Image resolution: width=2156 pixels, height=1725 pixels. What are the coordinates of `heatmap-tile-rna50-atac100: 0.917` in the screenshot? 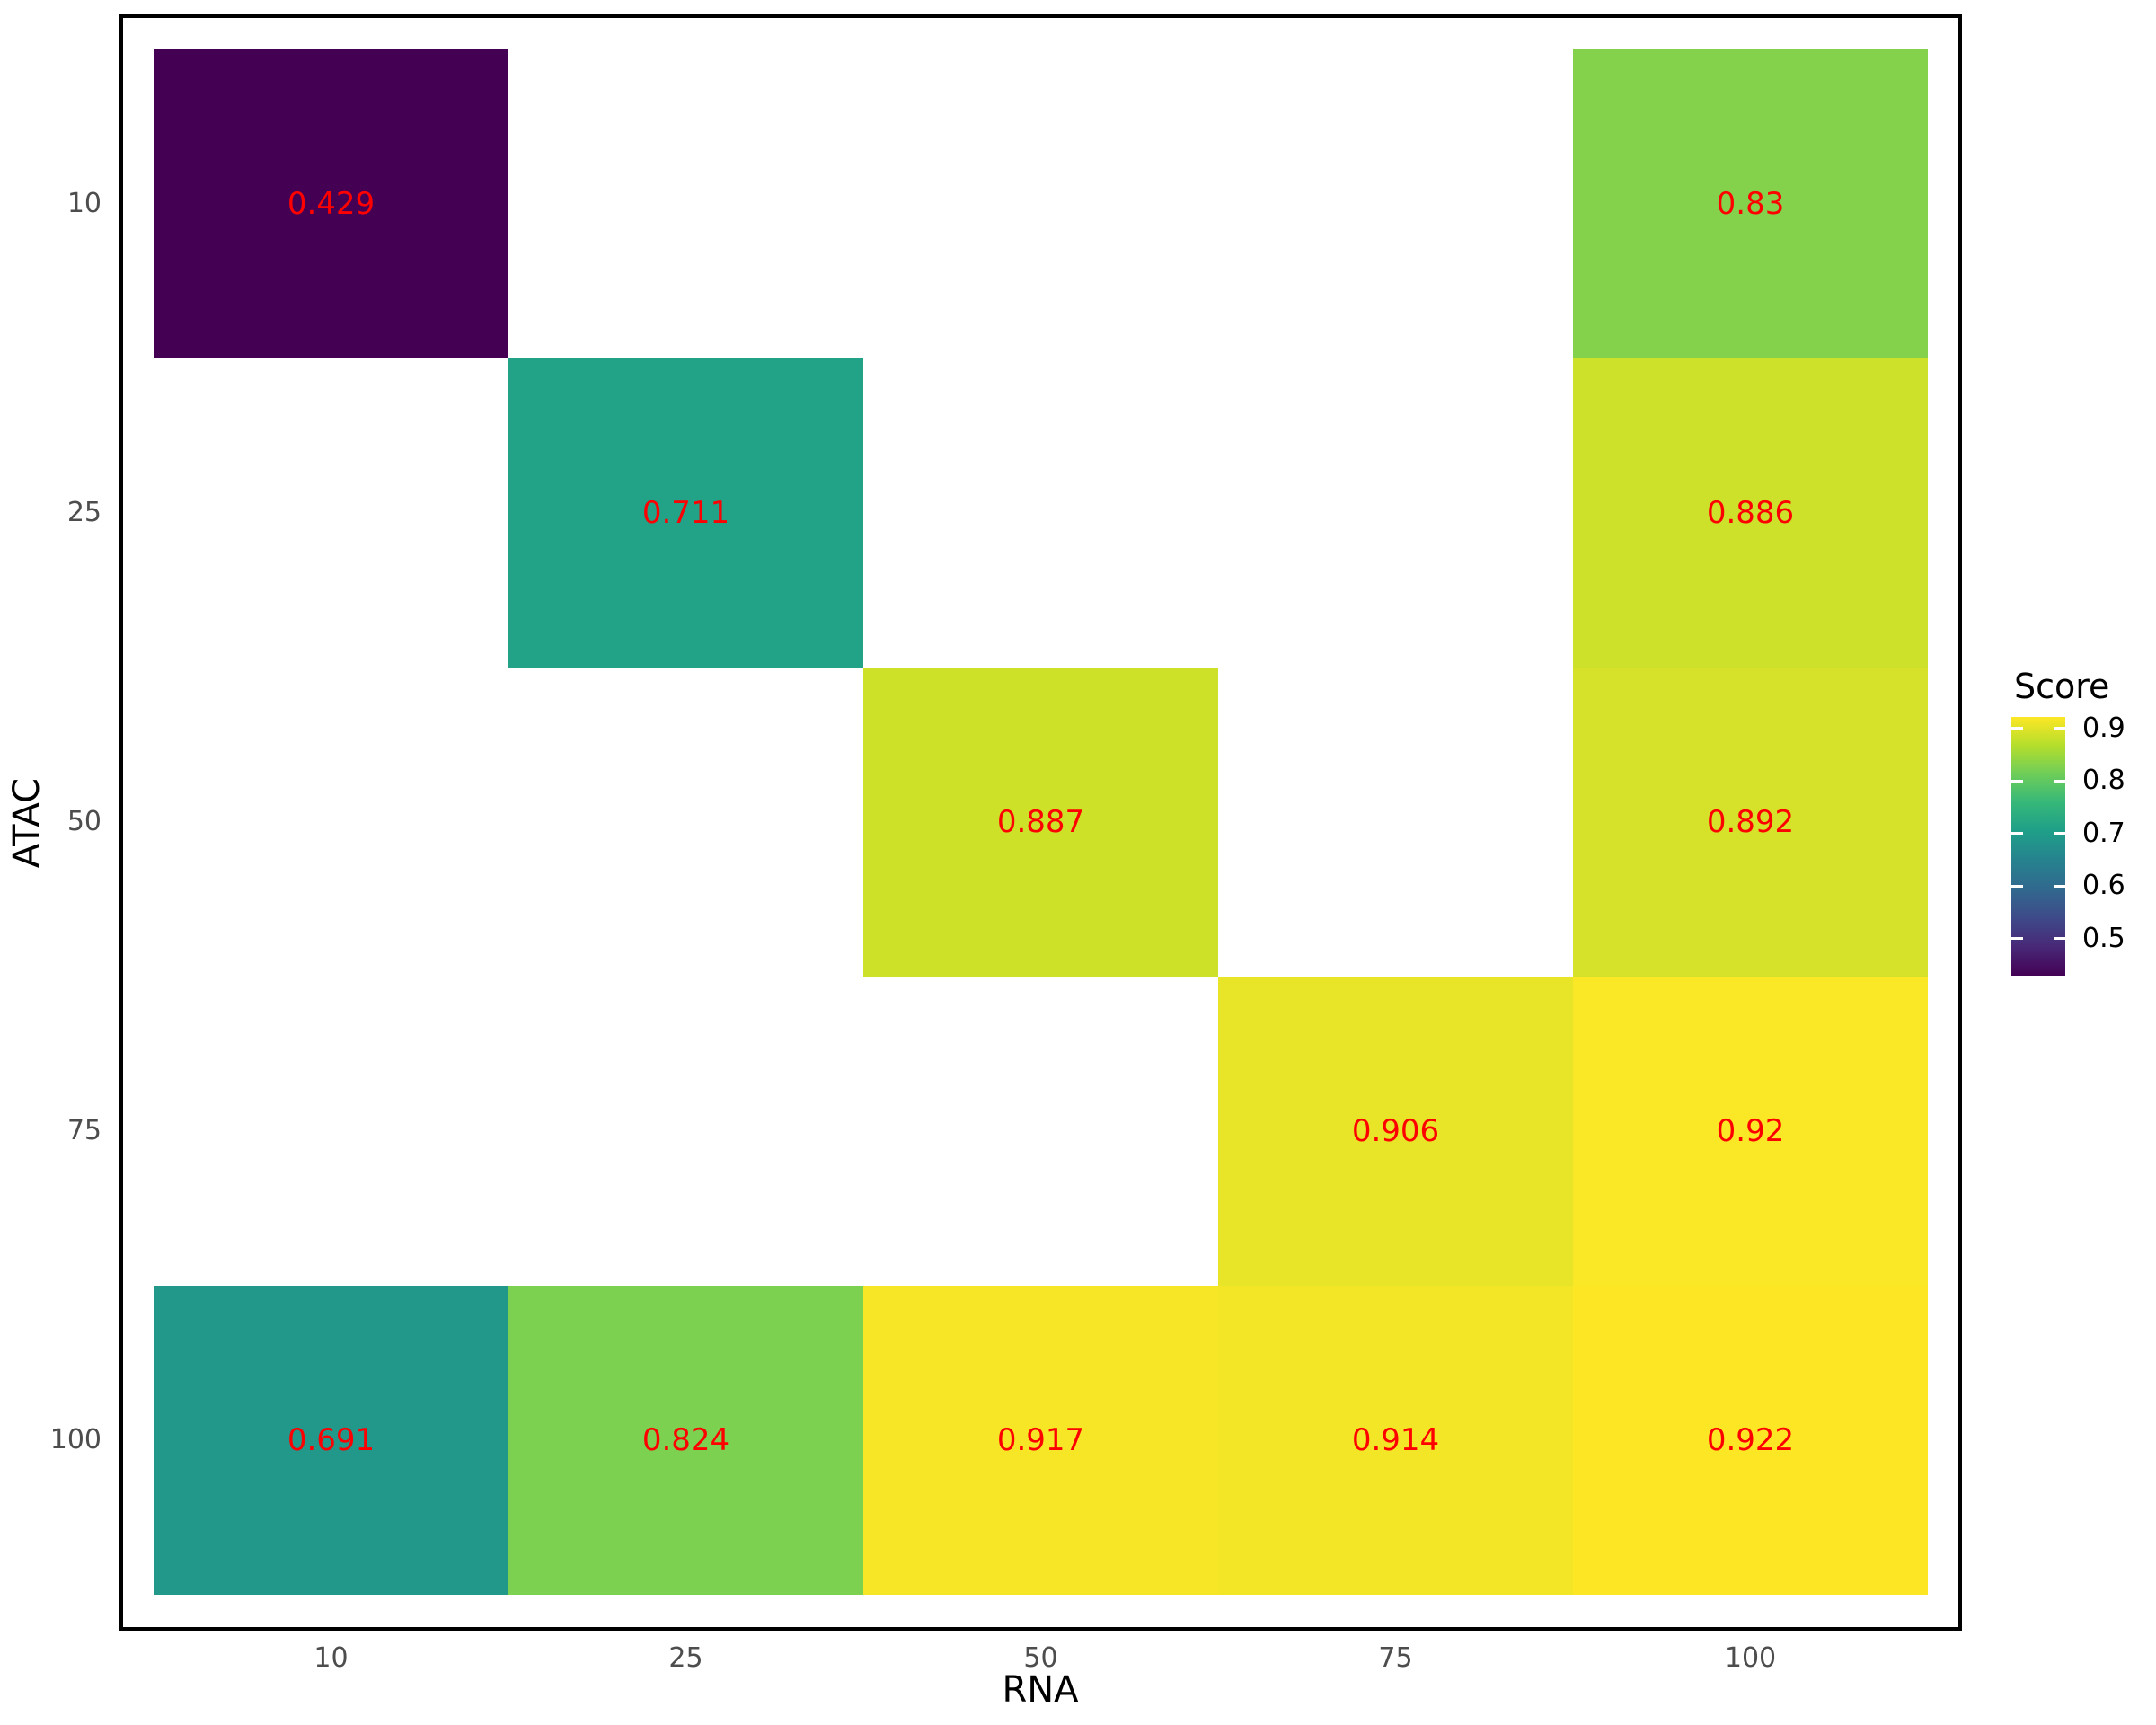 It's located at (1040, 1440).